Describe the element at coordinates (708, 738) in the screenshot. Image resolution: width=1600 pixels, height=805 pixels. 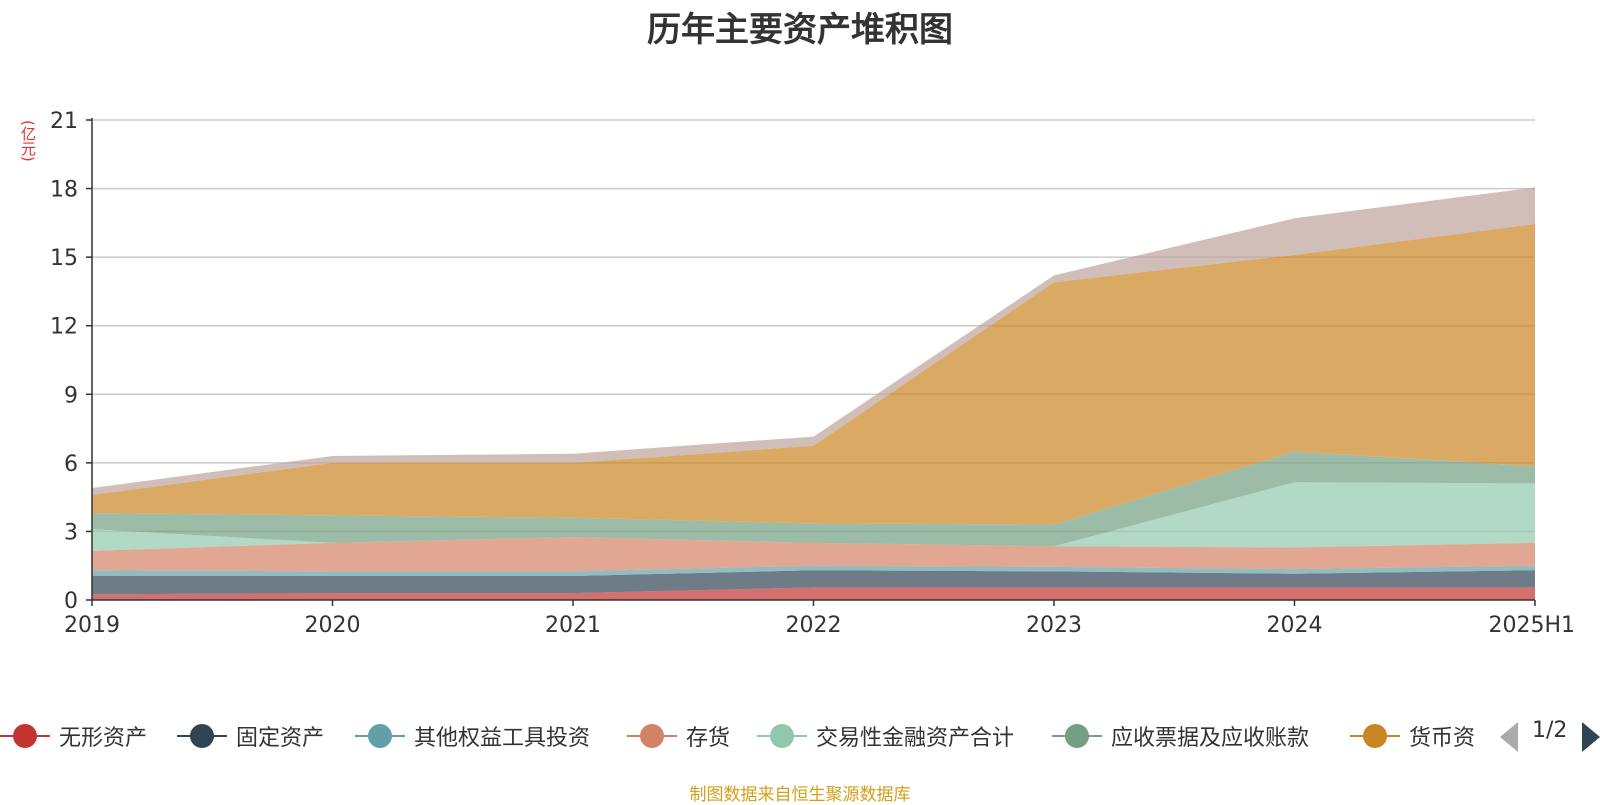
I see `legend-label: 存货` at that location.